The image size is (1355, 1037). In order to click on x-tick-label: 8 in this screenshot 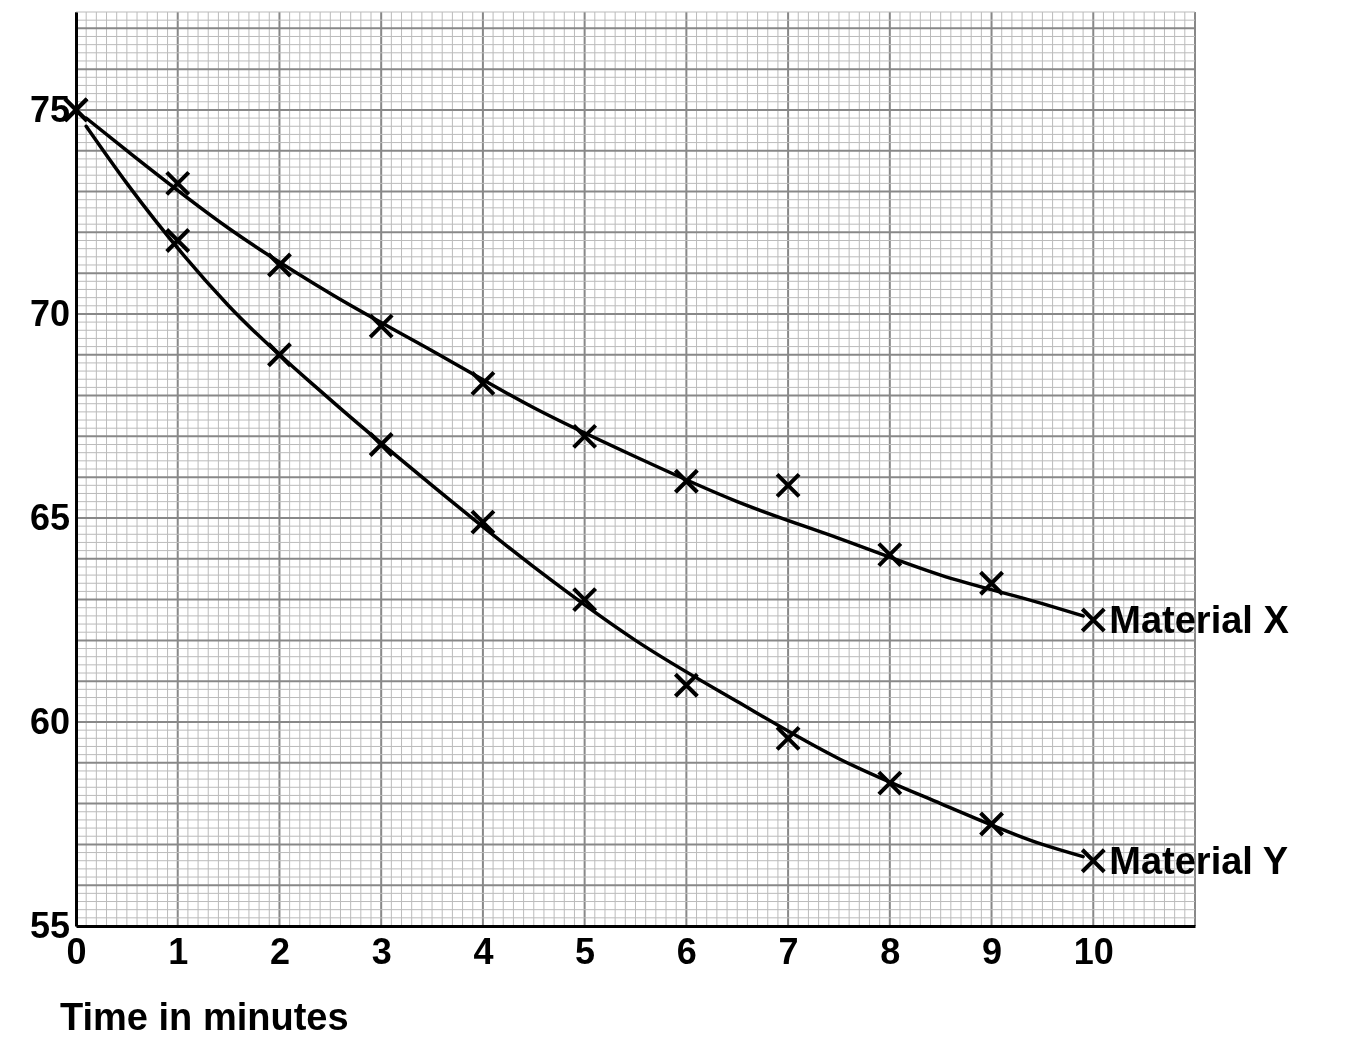, I will do `click(890, 951)`.